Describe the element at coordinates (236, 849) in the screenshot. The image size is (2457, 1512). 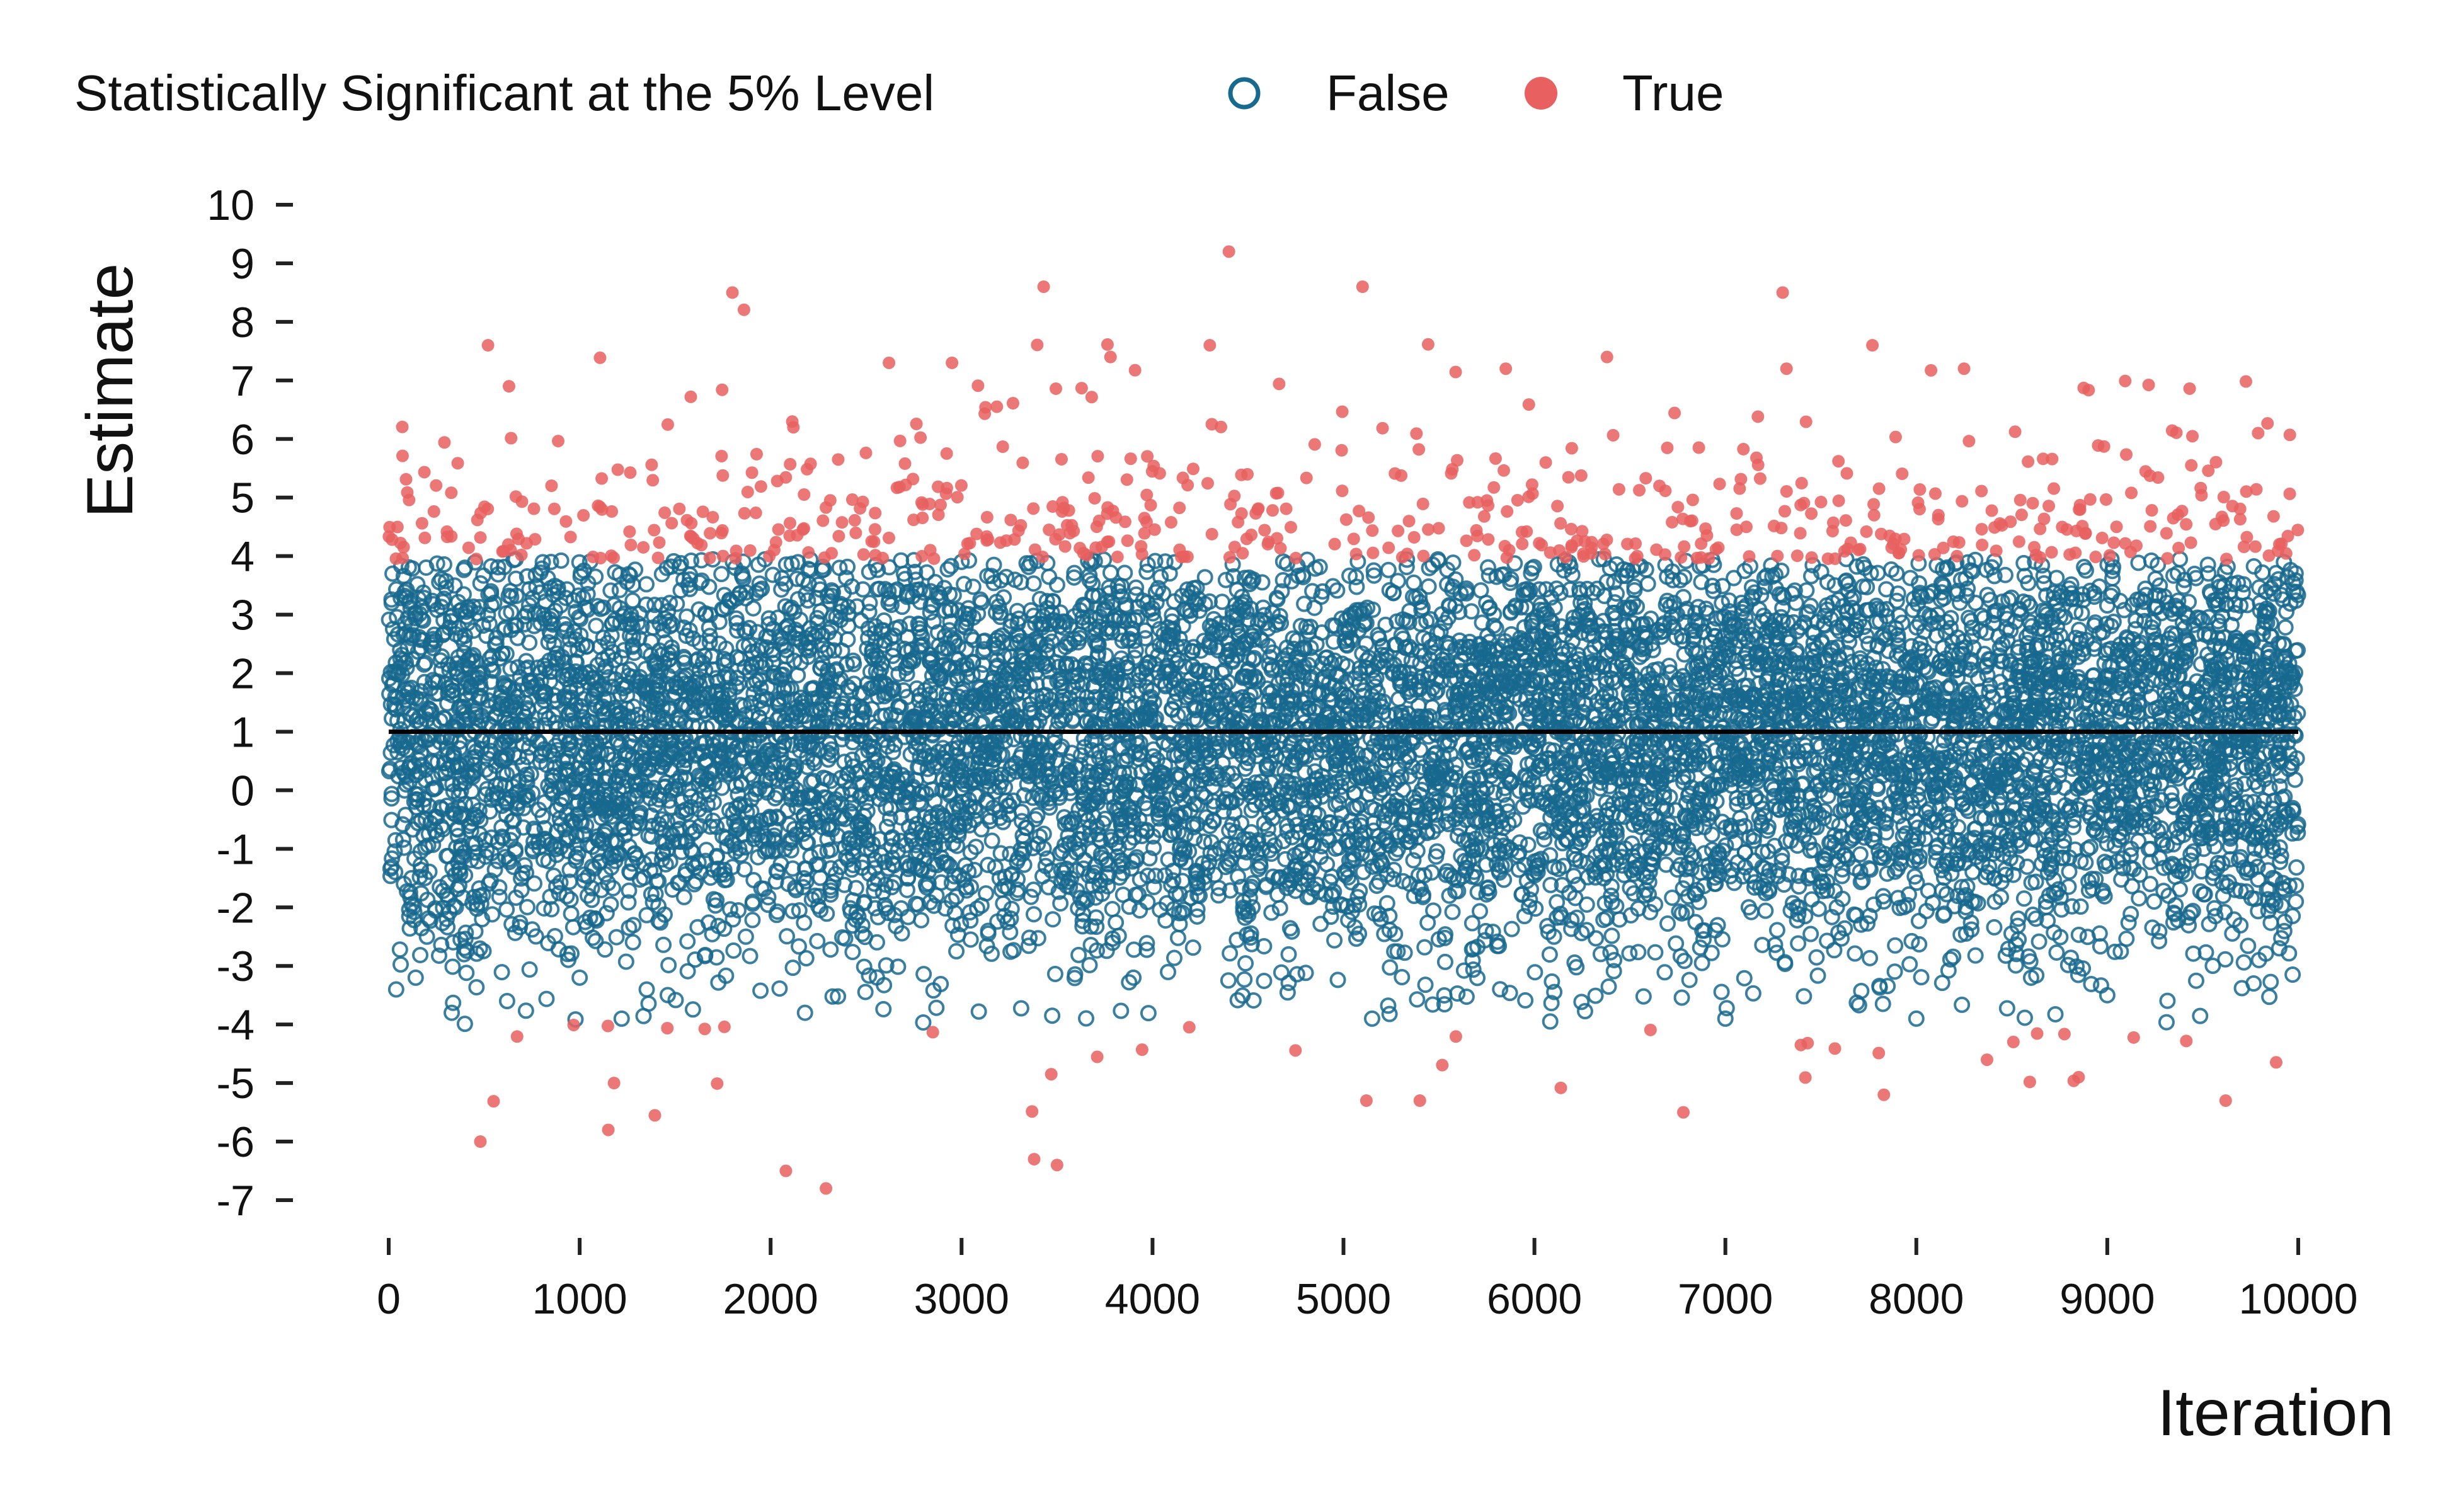
I see `y-tick-label: -1` at that location.